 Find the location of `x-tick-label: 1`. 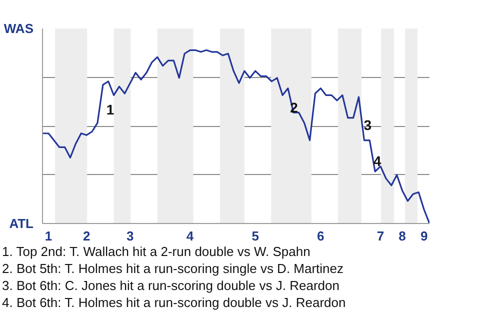

x-tick-label: 1 is located at coordinates (48, 236).